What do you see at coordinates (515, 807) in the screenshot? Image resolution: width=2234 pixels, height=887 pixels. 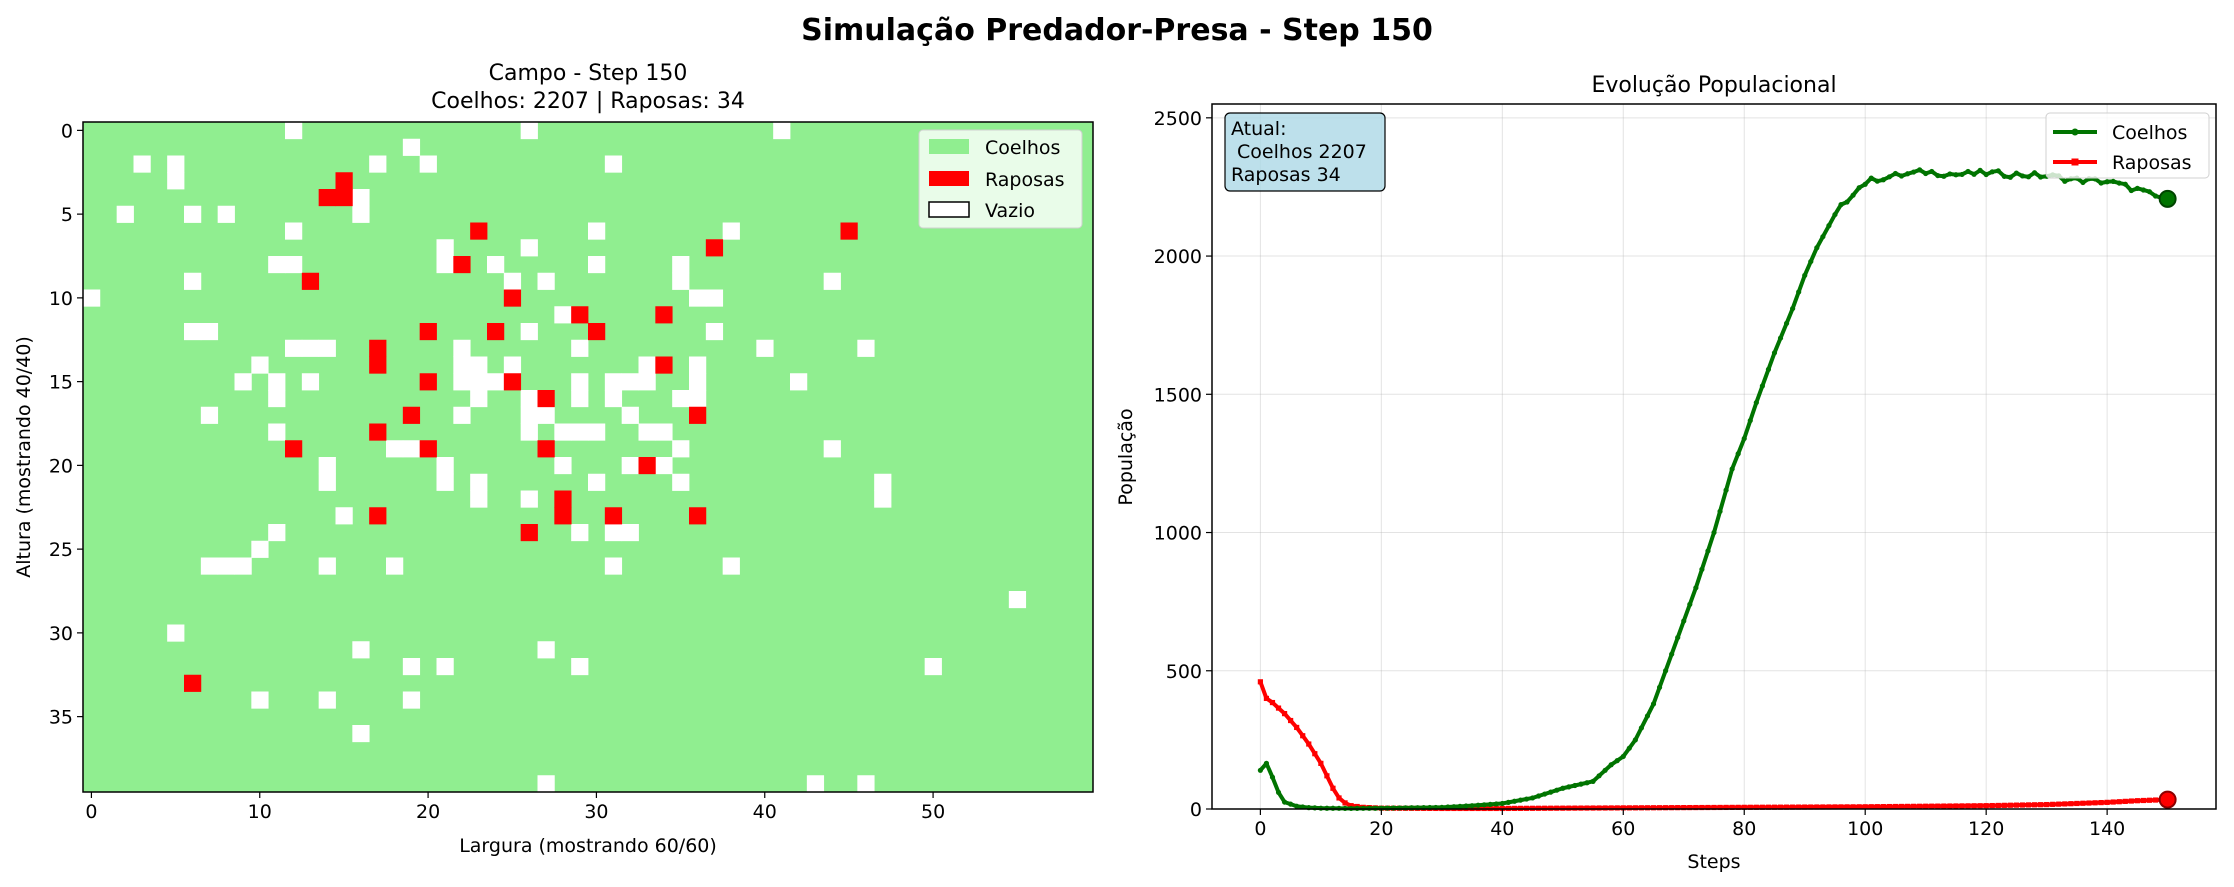 I see `heatmap-x-ticks: 0 10 20 30 40 50` at bounding box center [515, 807].